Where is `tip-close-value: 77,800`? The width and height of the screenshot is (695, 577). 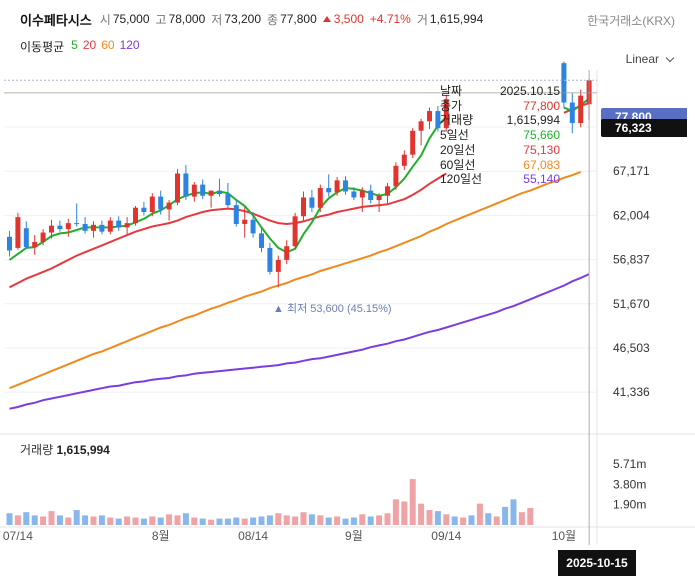
tip-close-value: 77,800 is located at coordinates (541, 105).